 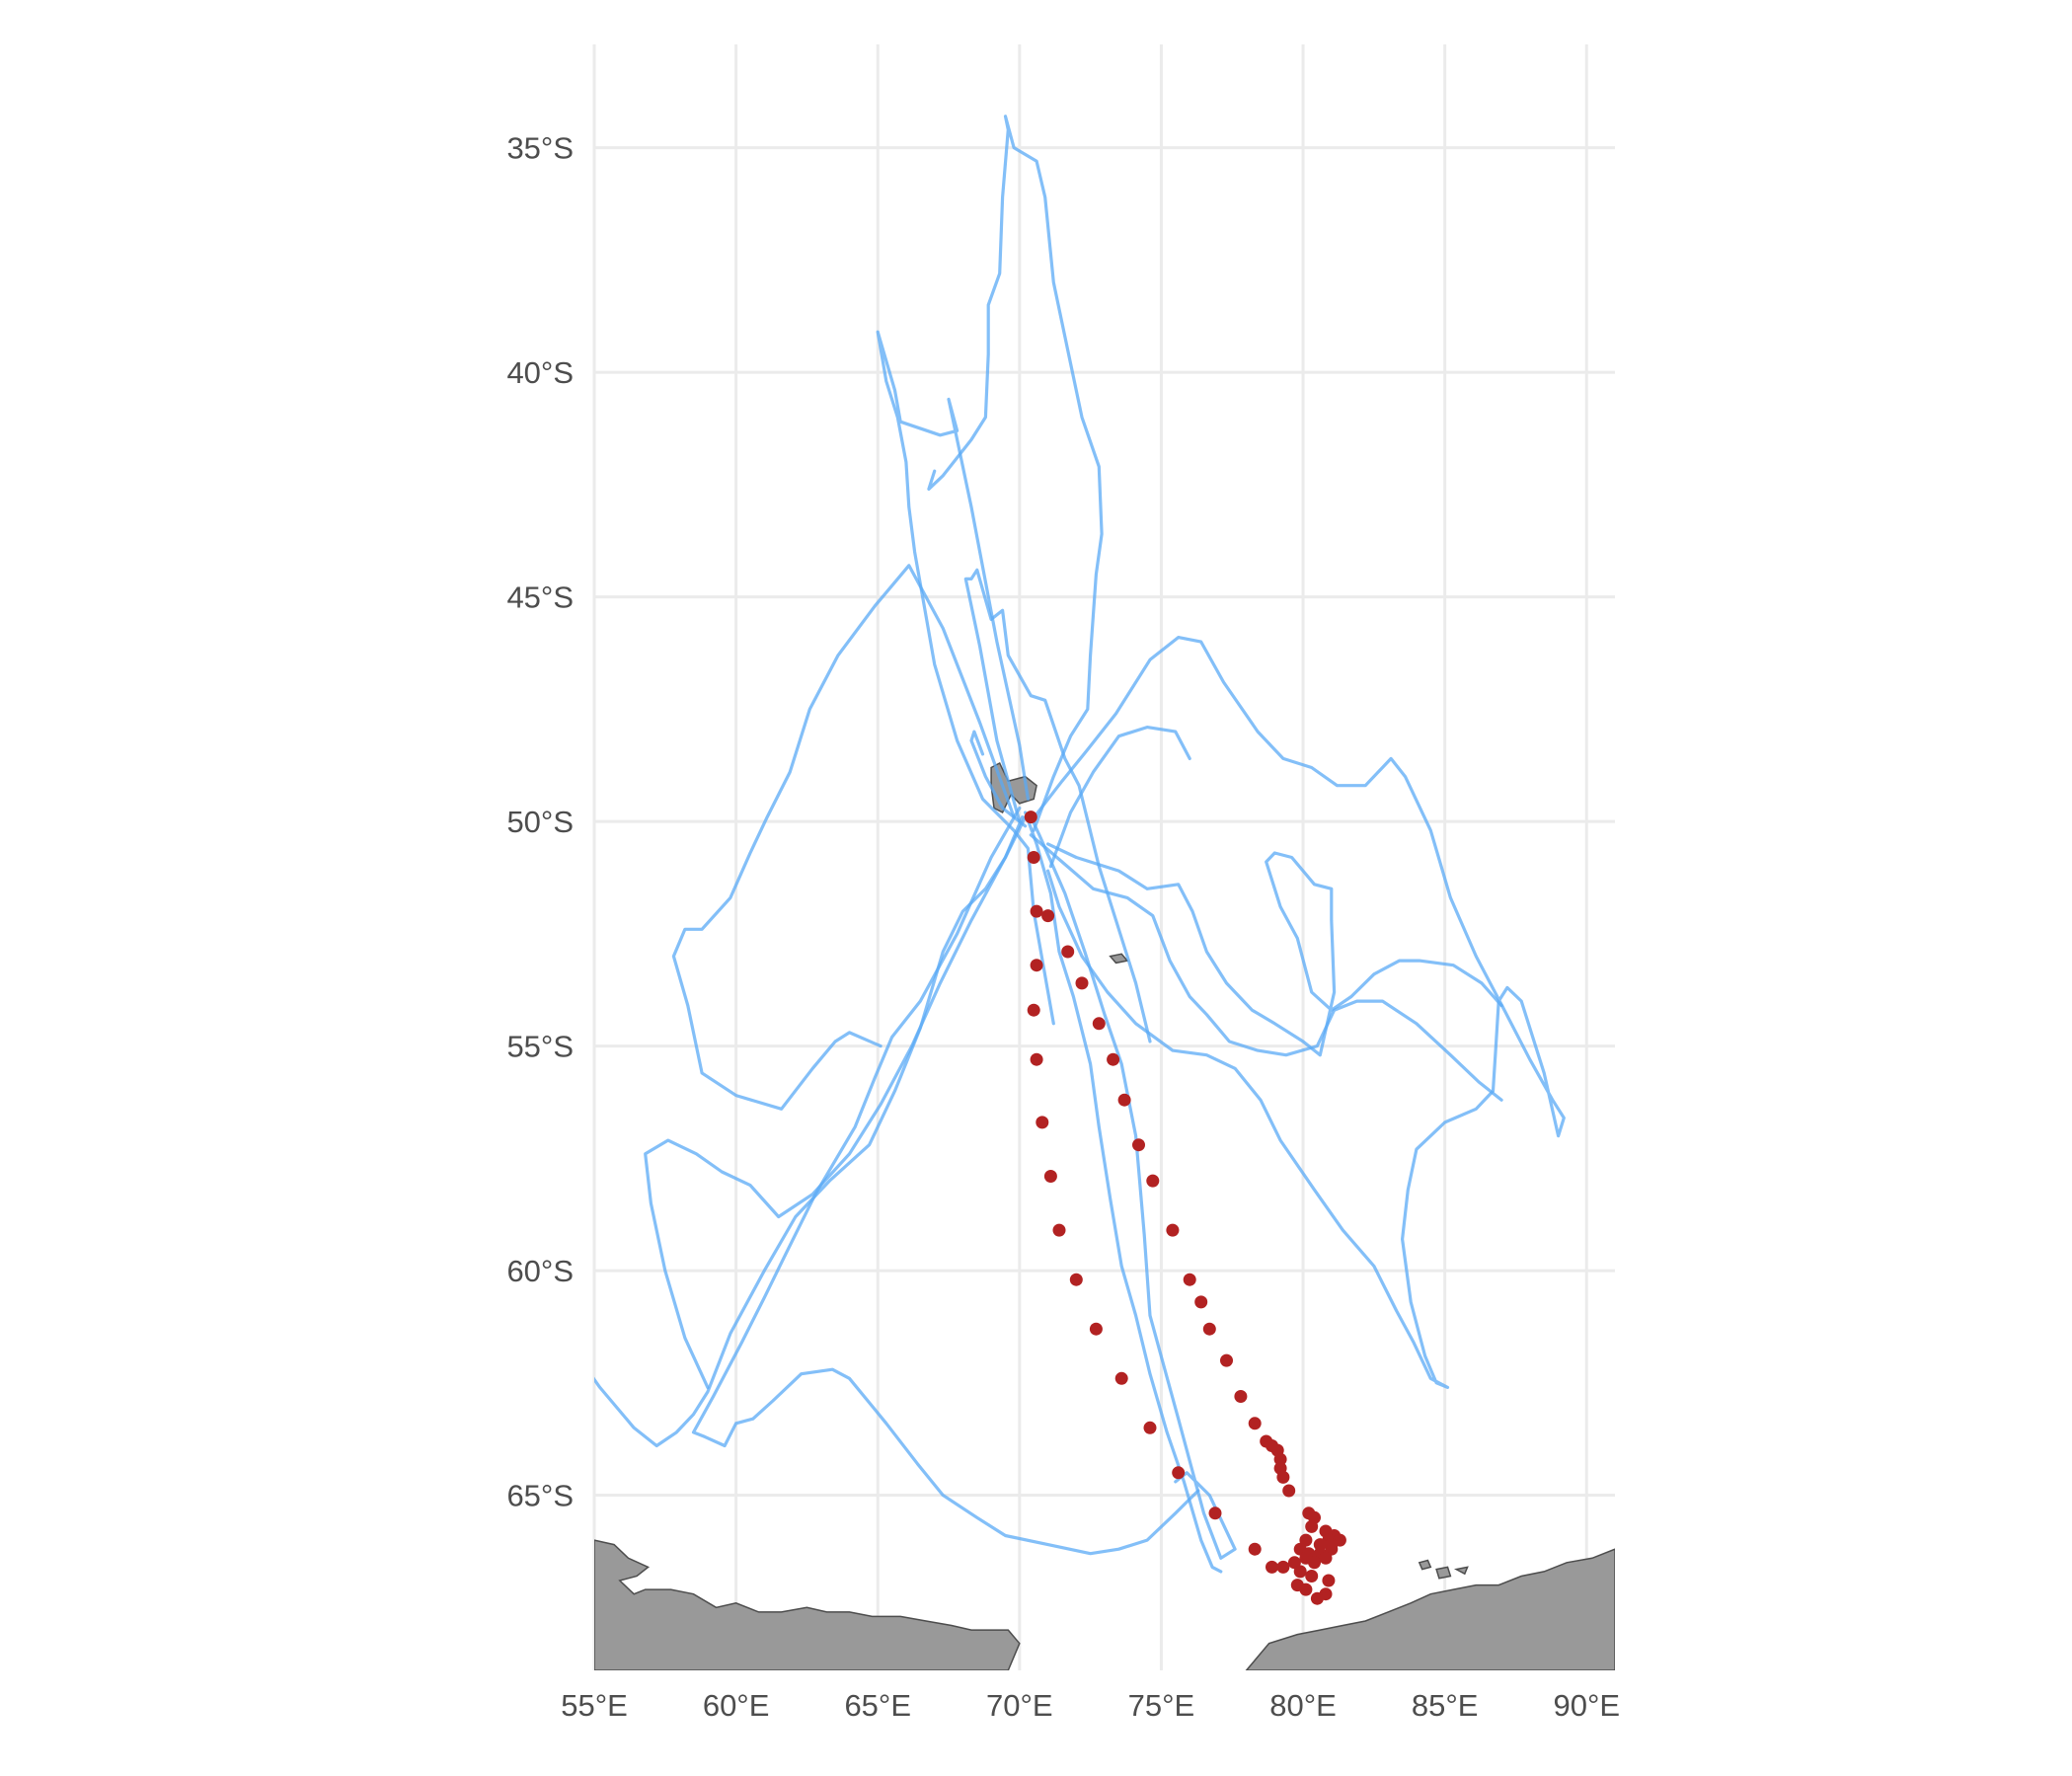 What do you see at coordinates (1019, 1706) in the screenshot?
I see `x-tick-label: 70°E` at bounding box center [1019, 1706].